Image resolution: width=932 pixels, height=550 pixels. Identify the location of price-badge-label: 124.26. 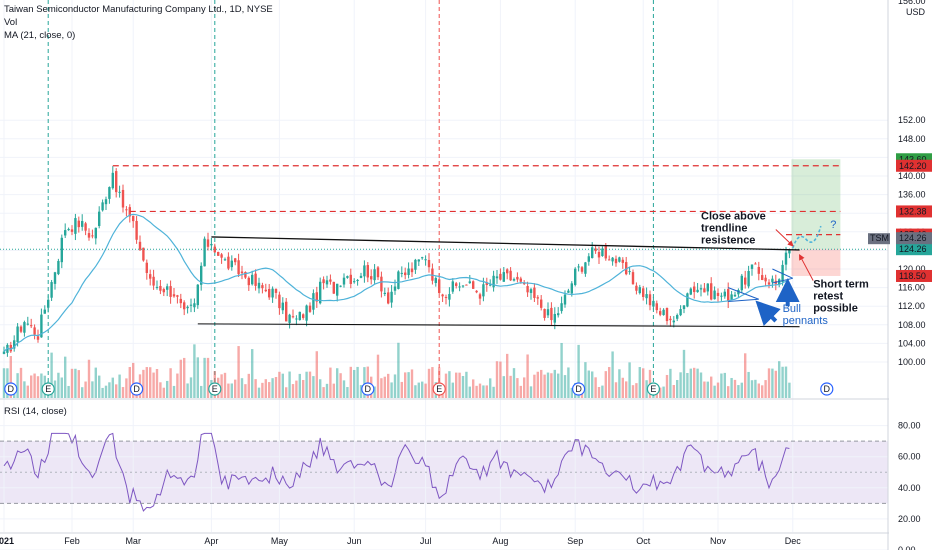
(913, 249).